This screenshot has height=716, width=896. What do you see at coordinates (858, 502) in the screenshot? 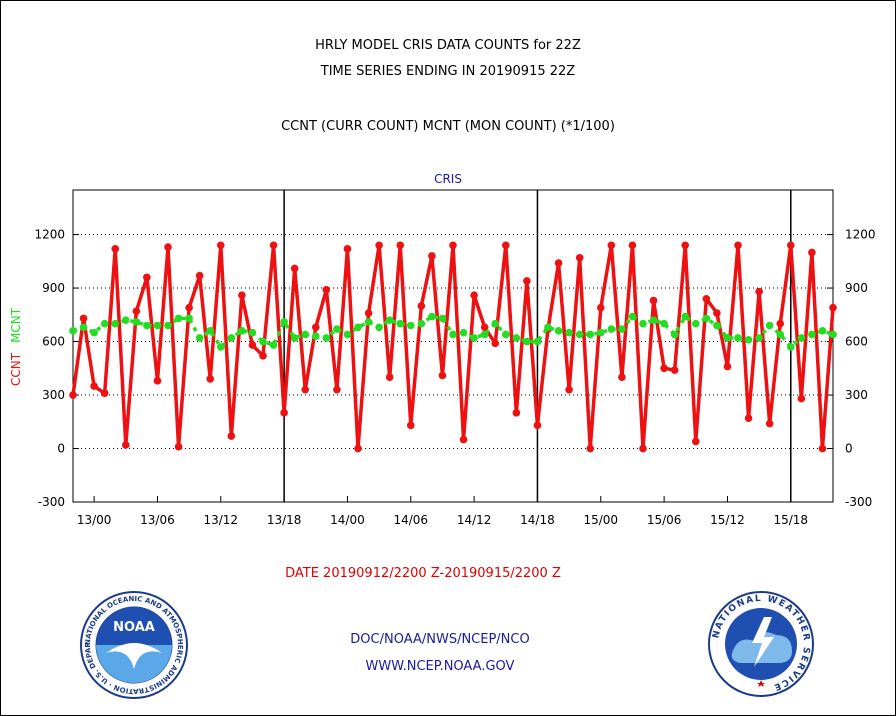
I see `y-tick-label-right: -300` at bounding box center [858, 502].